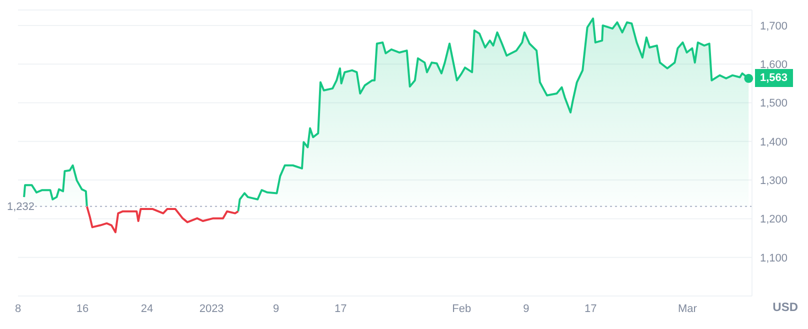 The width and height of the screenshot is (808, 329). Describe the element at coordinates (462, 308) in the screenshot. I see `x-tick-label: Feb` at that location.